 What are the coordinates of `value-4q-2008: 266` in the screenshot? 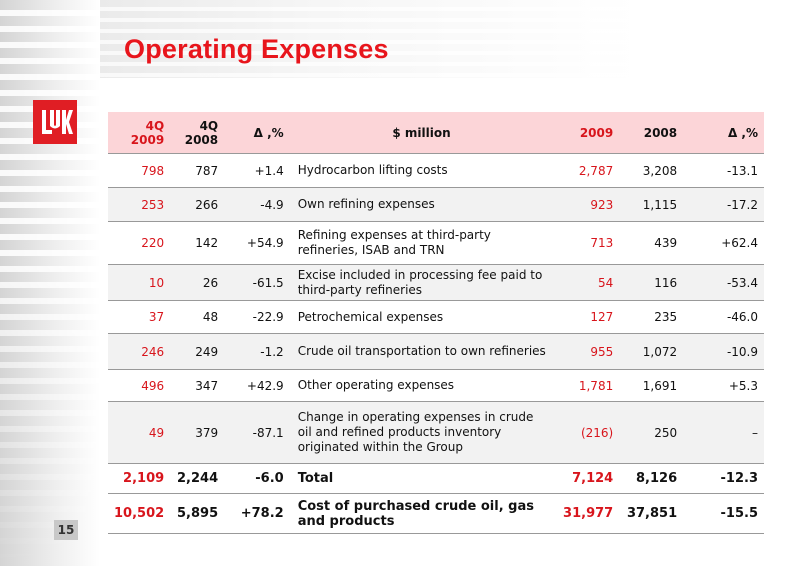 It's located at (197, 204).